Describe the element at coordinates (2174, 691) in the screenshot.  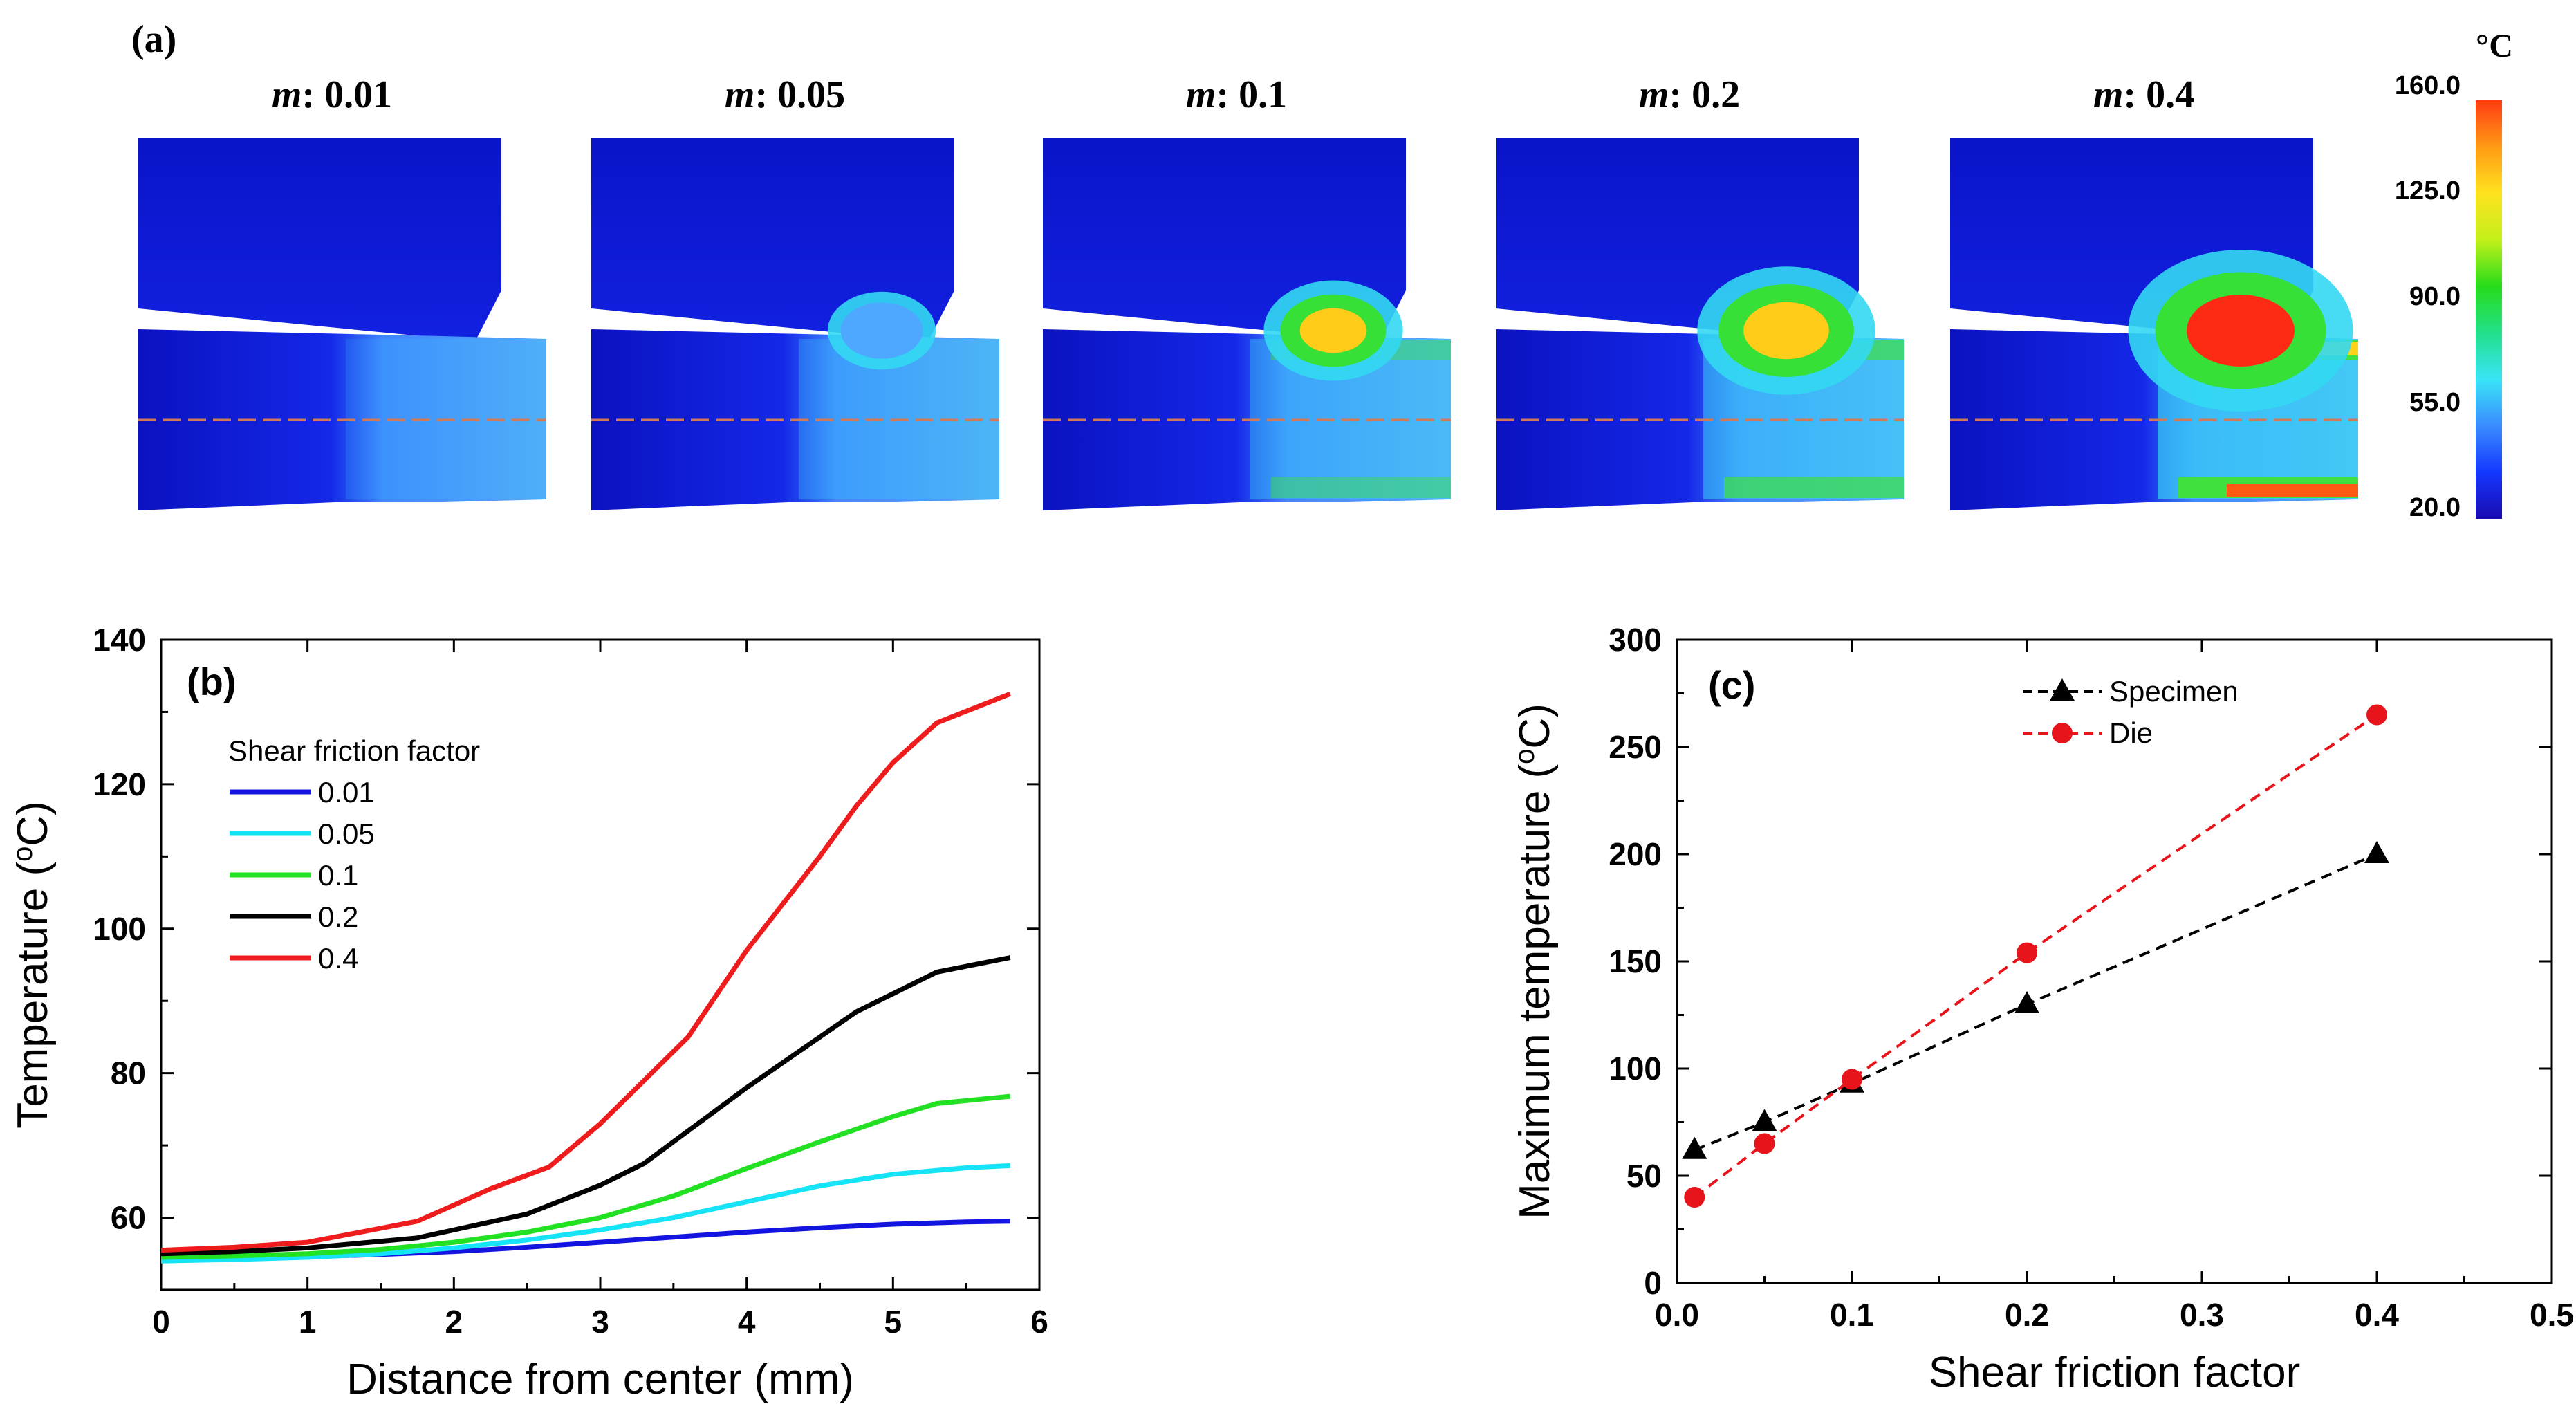
I see `legend-label: Specimen` at that location.